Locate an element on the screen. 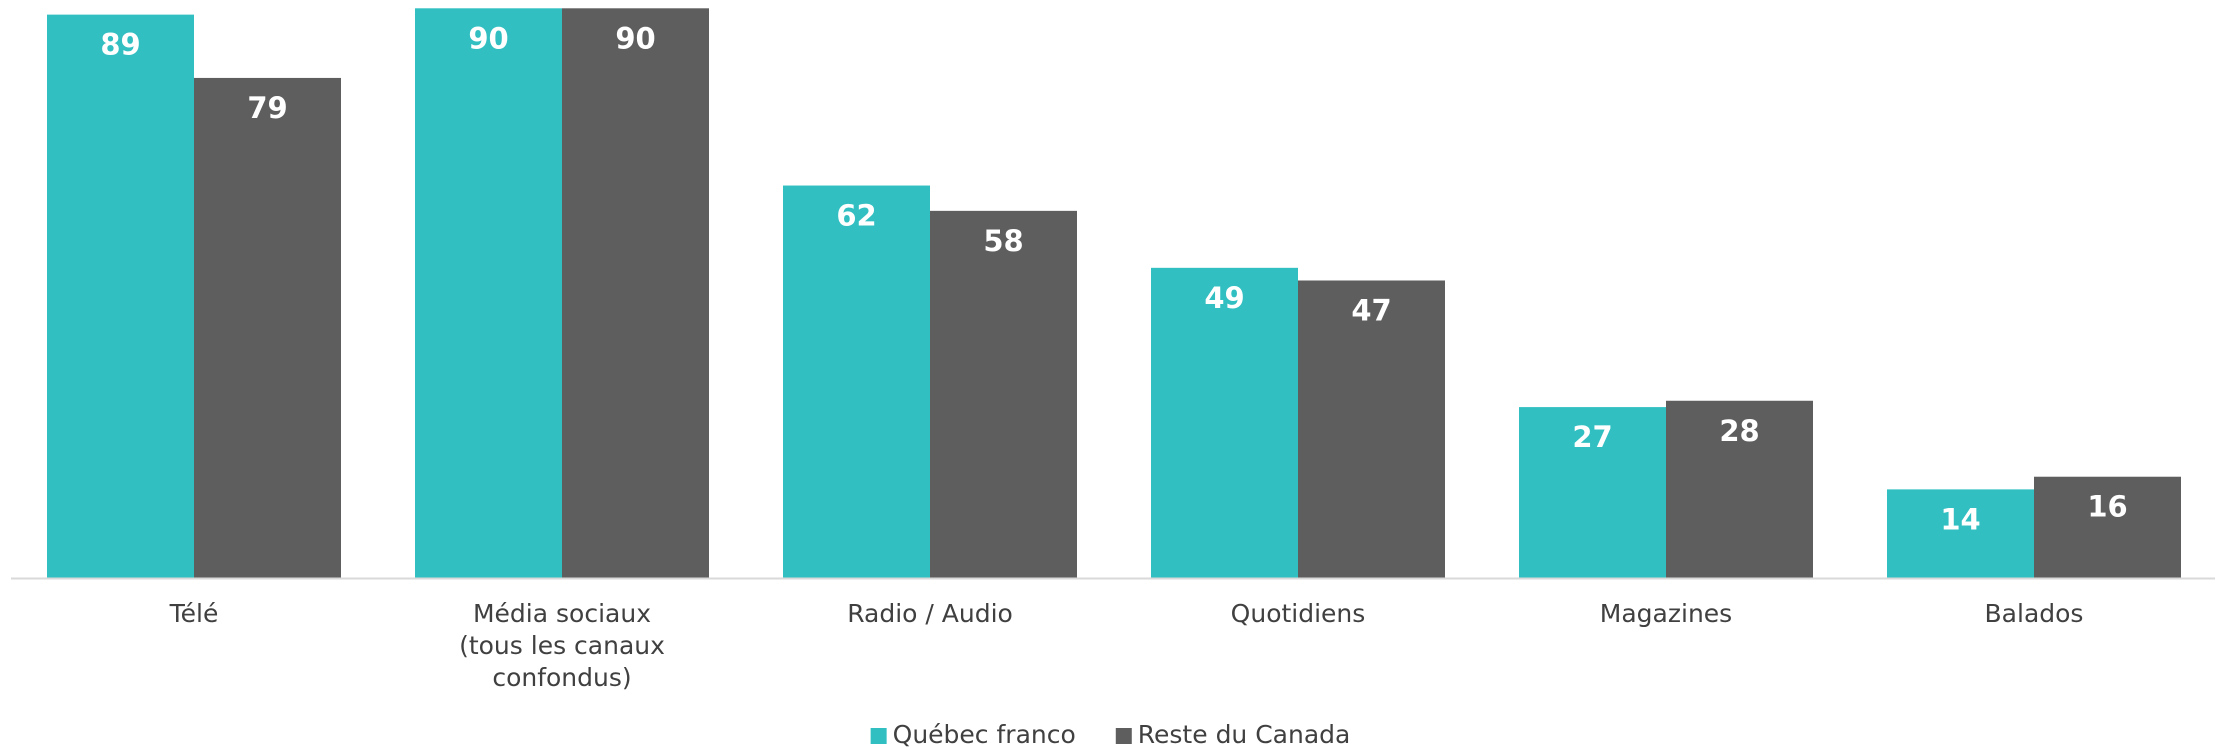  data-label: 62 is located at coordinates (856, 216).